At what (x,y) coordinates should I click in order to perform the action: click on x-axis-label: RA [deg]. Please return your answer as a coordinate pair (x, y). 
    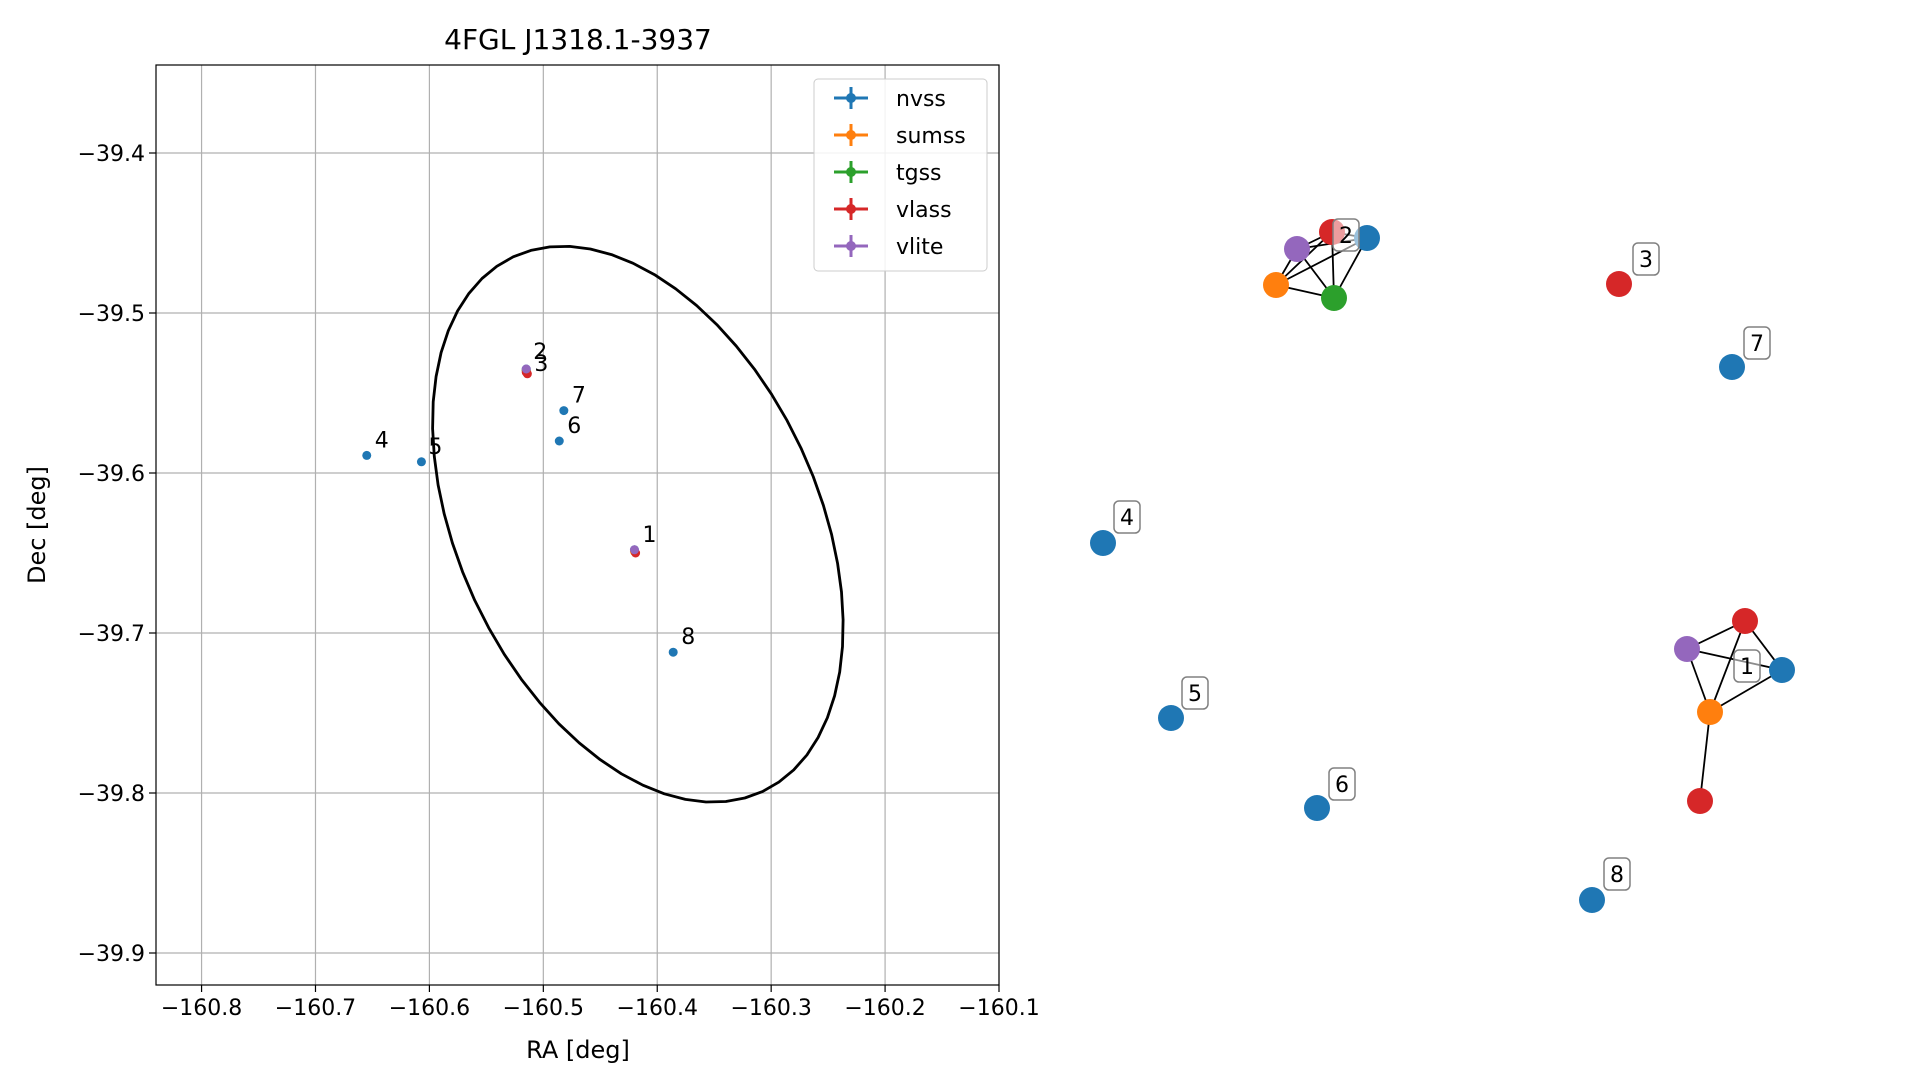
    Looking at the image, I should click on (578, 1050).